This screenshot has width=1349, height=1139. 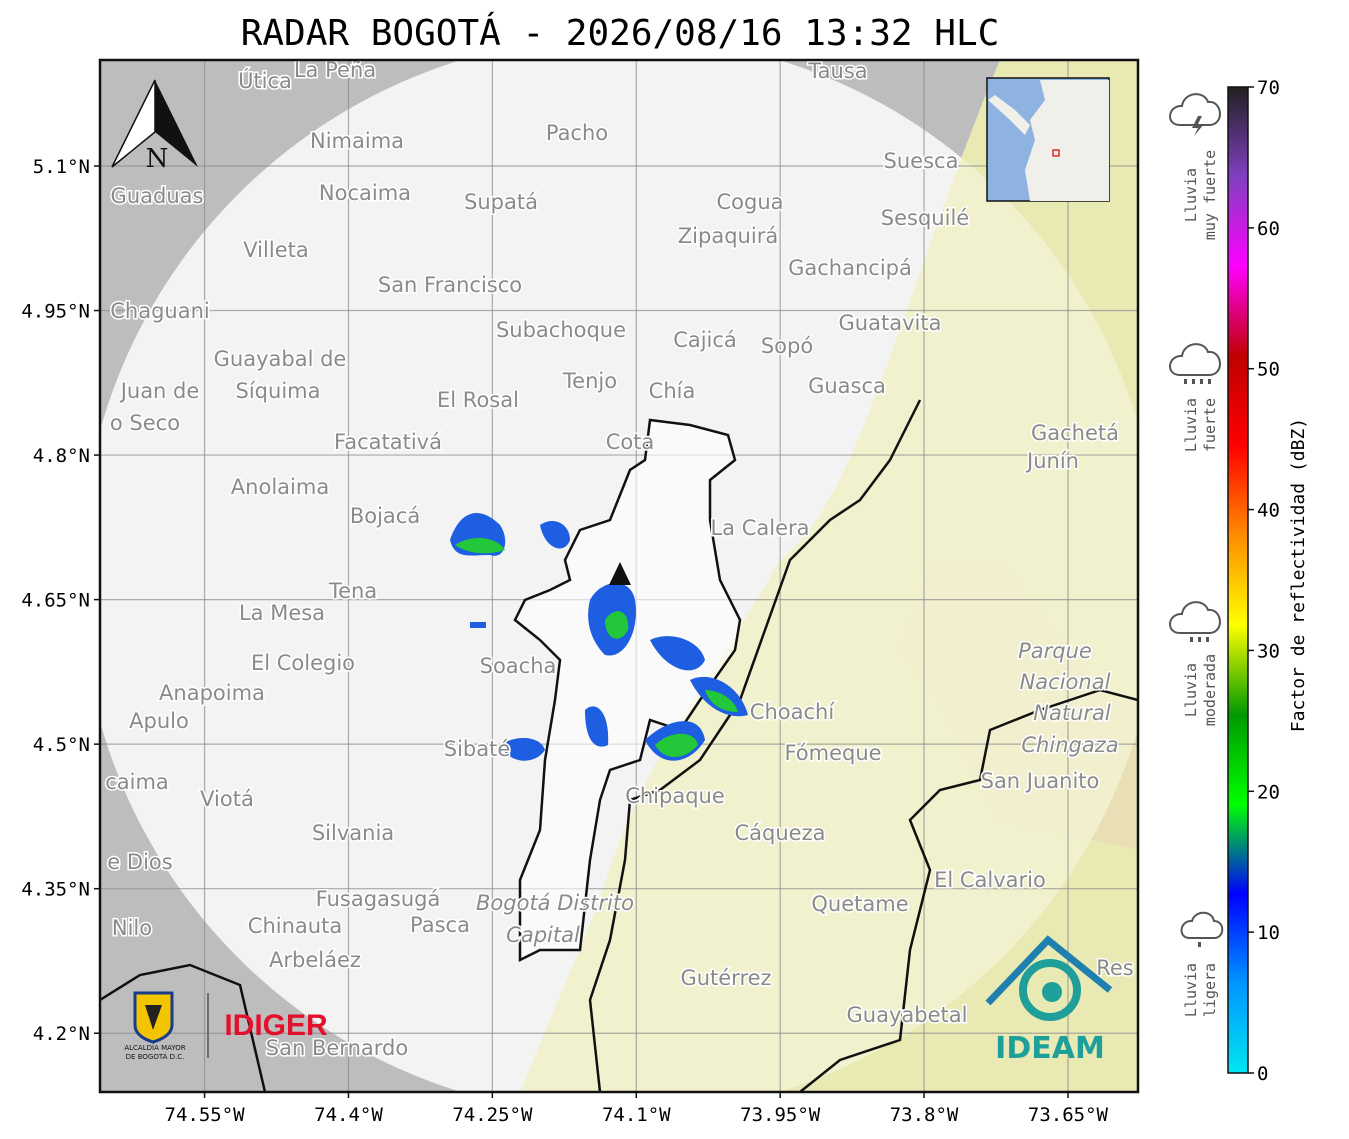 I want to click on place-label: Cogua, so click(x=749, y=202).